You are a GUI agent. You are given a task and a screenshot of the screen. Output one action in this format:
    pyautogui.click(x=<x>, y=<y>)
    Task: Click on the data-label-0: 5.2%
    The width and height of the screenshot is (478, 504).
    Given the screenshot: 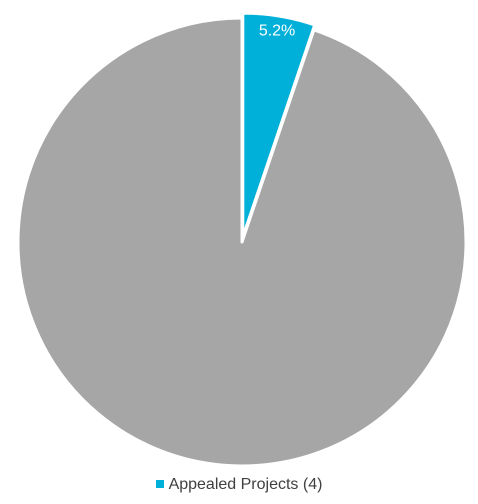 What is the action you would take?
    pyautogui.click(x=277, y=30)
    